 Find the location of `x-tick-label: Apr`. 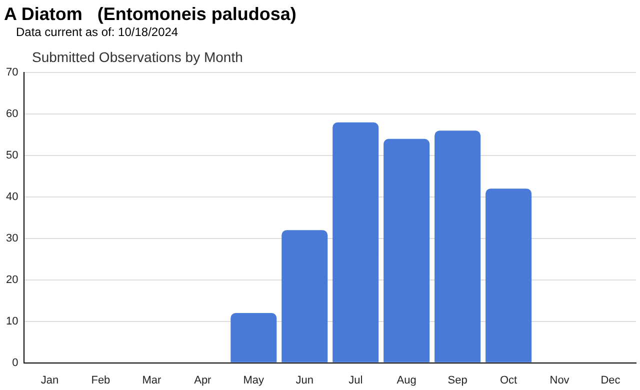

x-tick-label: Apr is located at coordinates (203, 380).